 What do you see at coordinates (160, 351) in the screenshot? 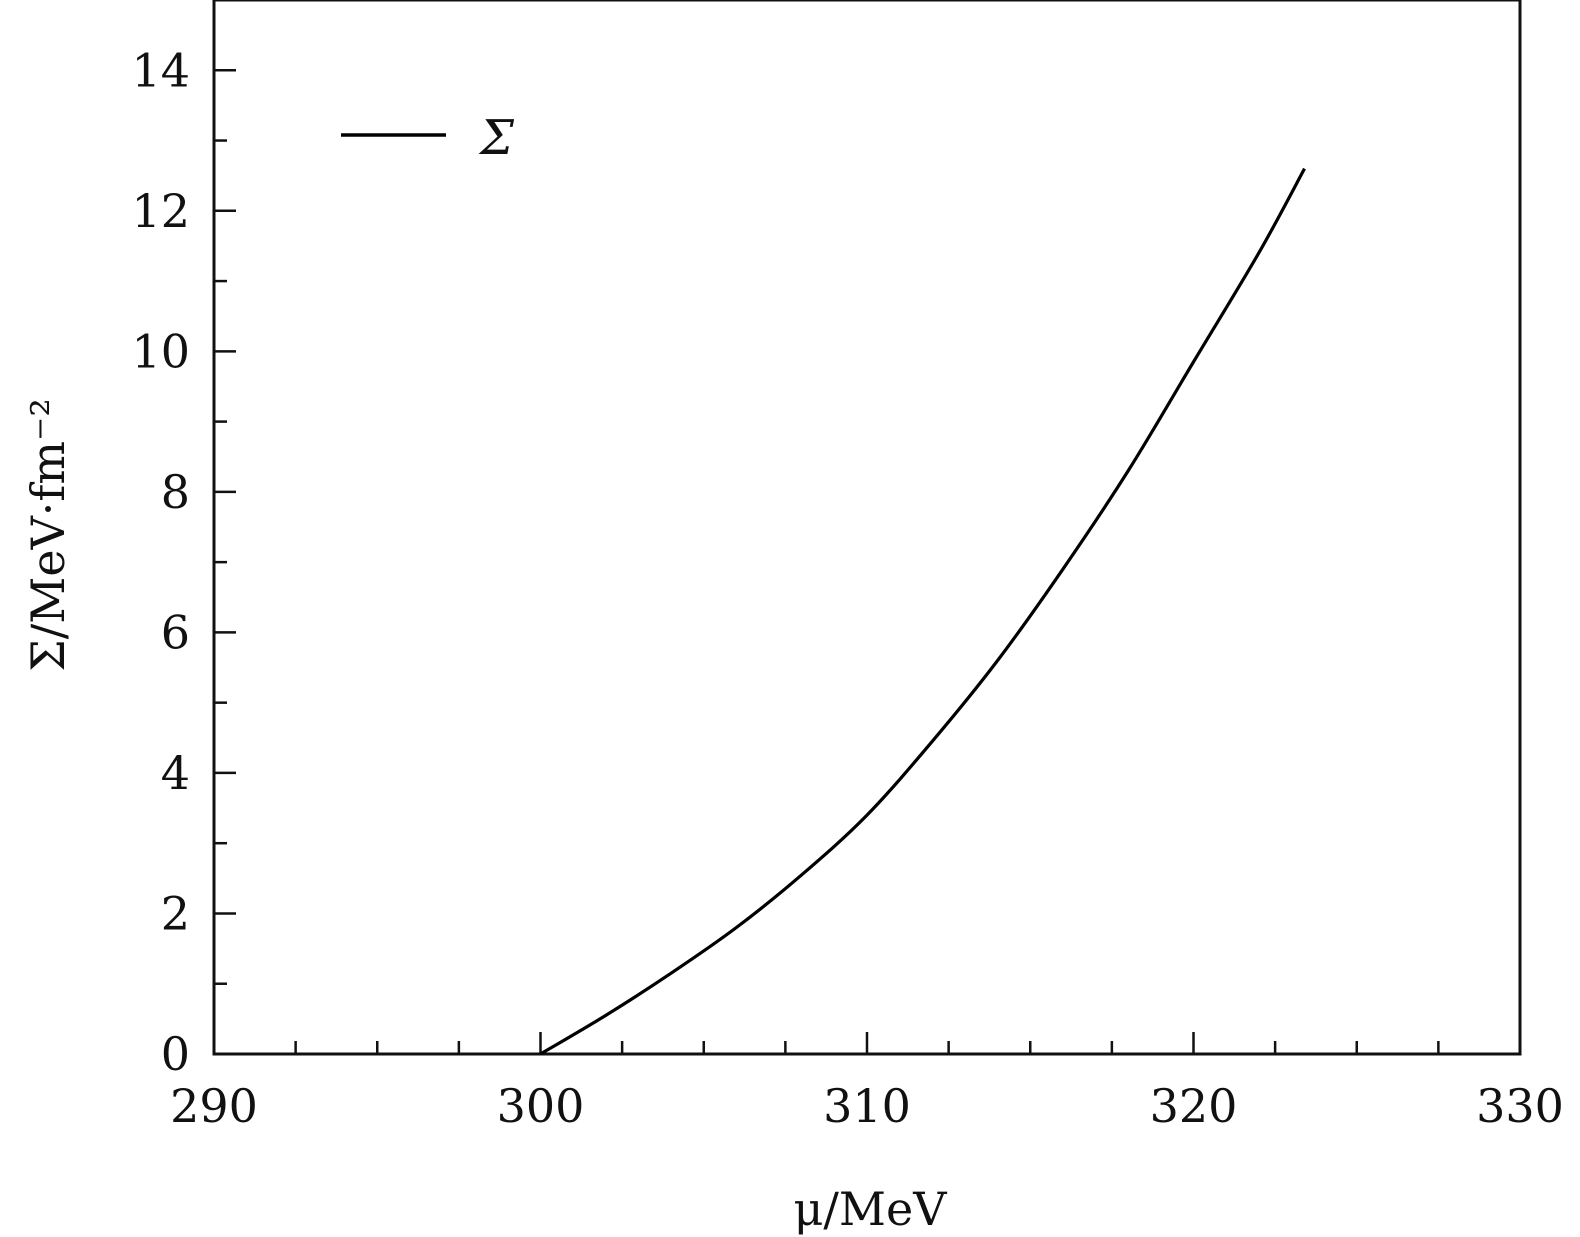
I see `y-tick-label: 10` at bounding box center [160, 351].